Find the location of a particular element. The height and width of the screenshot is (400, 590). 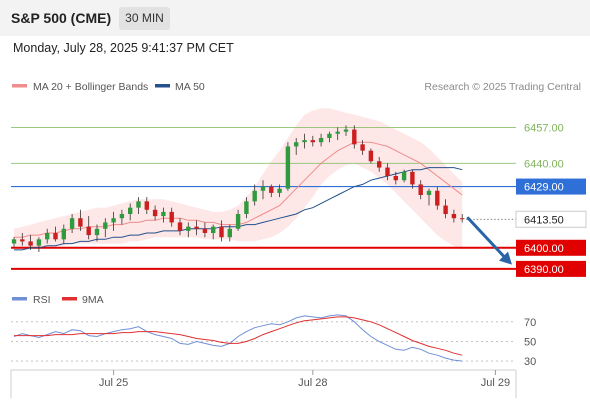

time-tick-label: Jul 28 is located at coordinates (312, 383).